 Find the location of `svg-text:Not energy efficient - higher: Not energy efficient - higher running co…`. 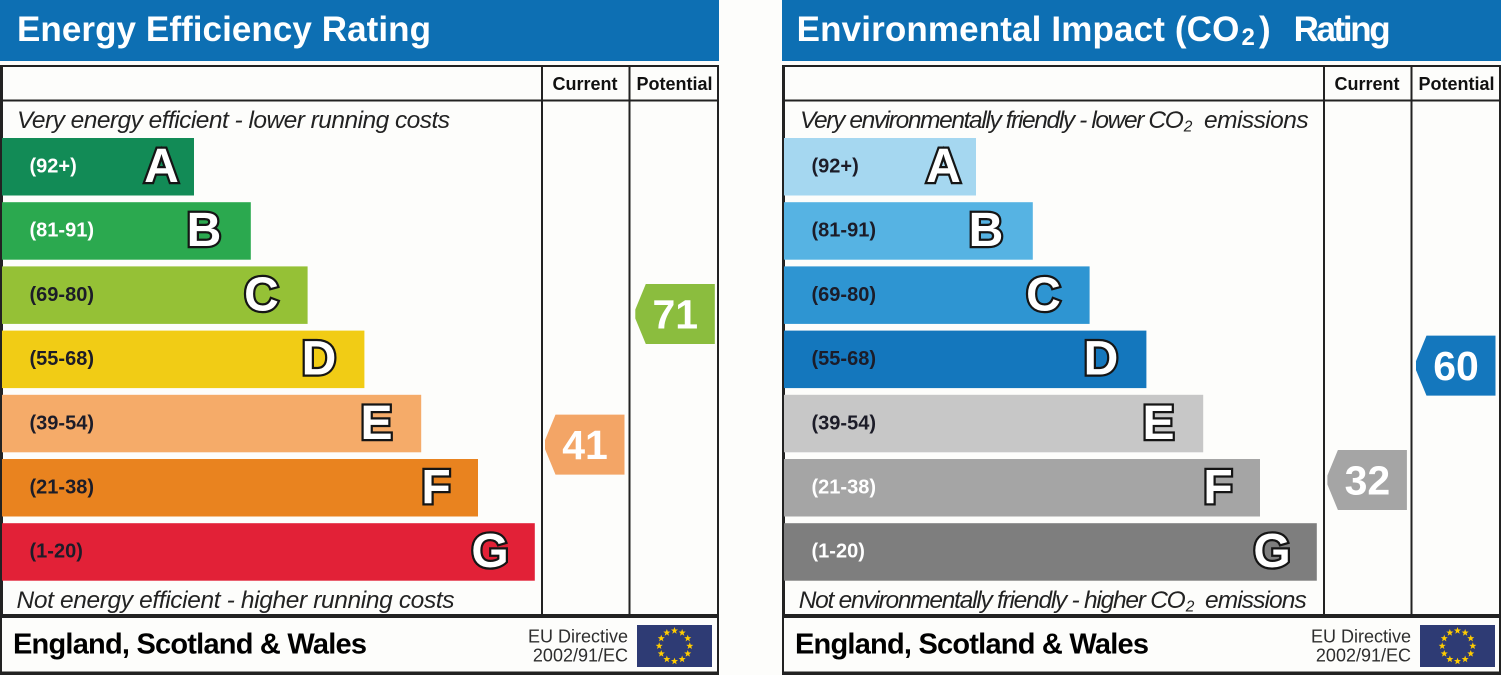

svg-text:Not energy efficient - higher: Not energy efficient - higher running co… is located at coordinates (236, 600).